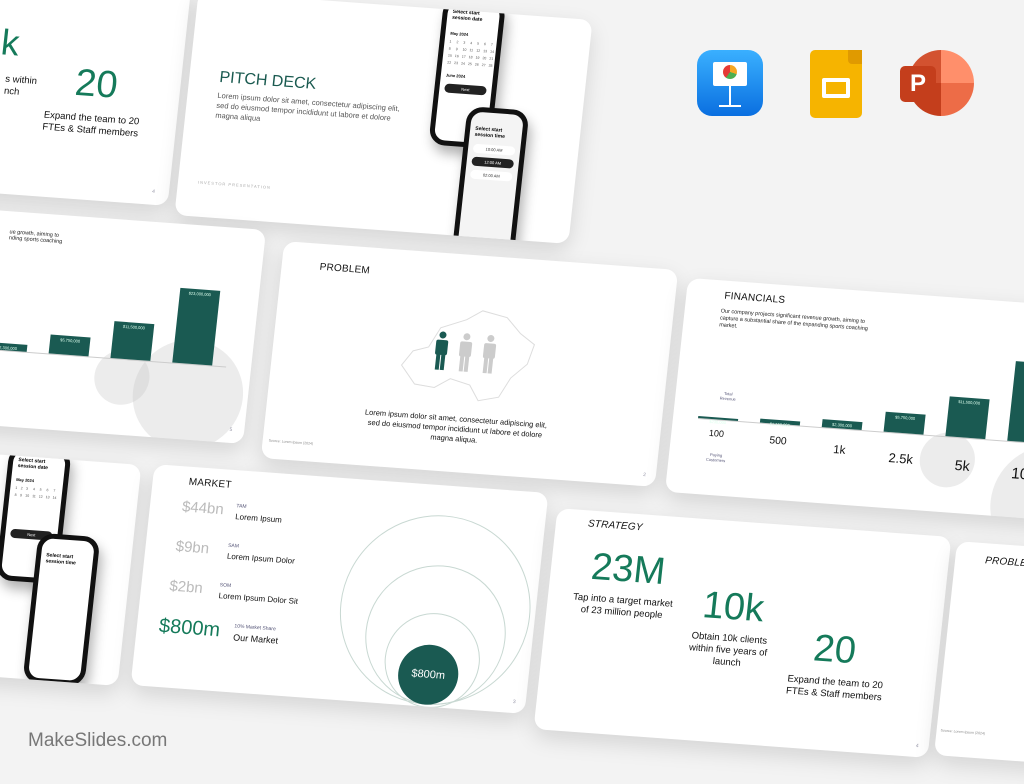  I want to click on sam-label: Lorem Ipsum Dolor, so click(261, 558).